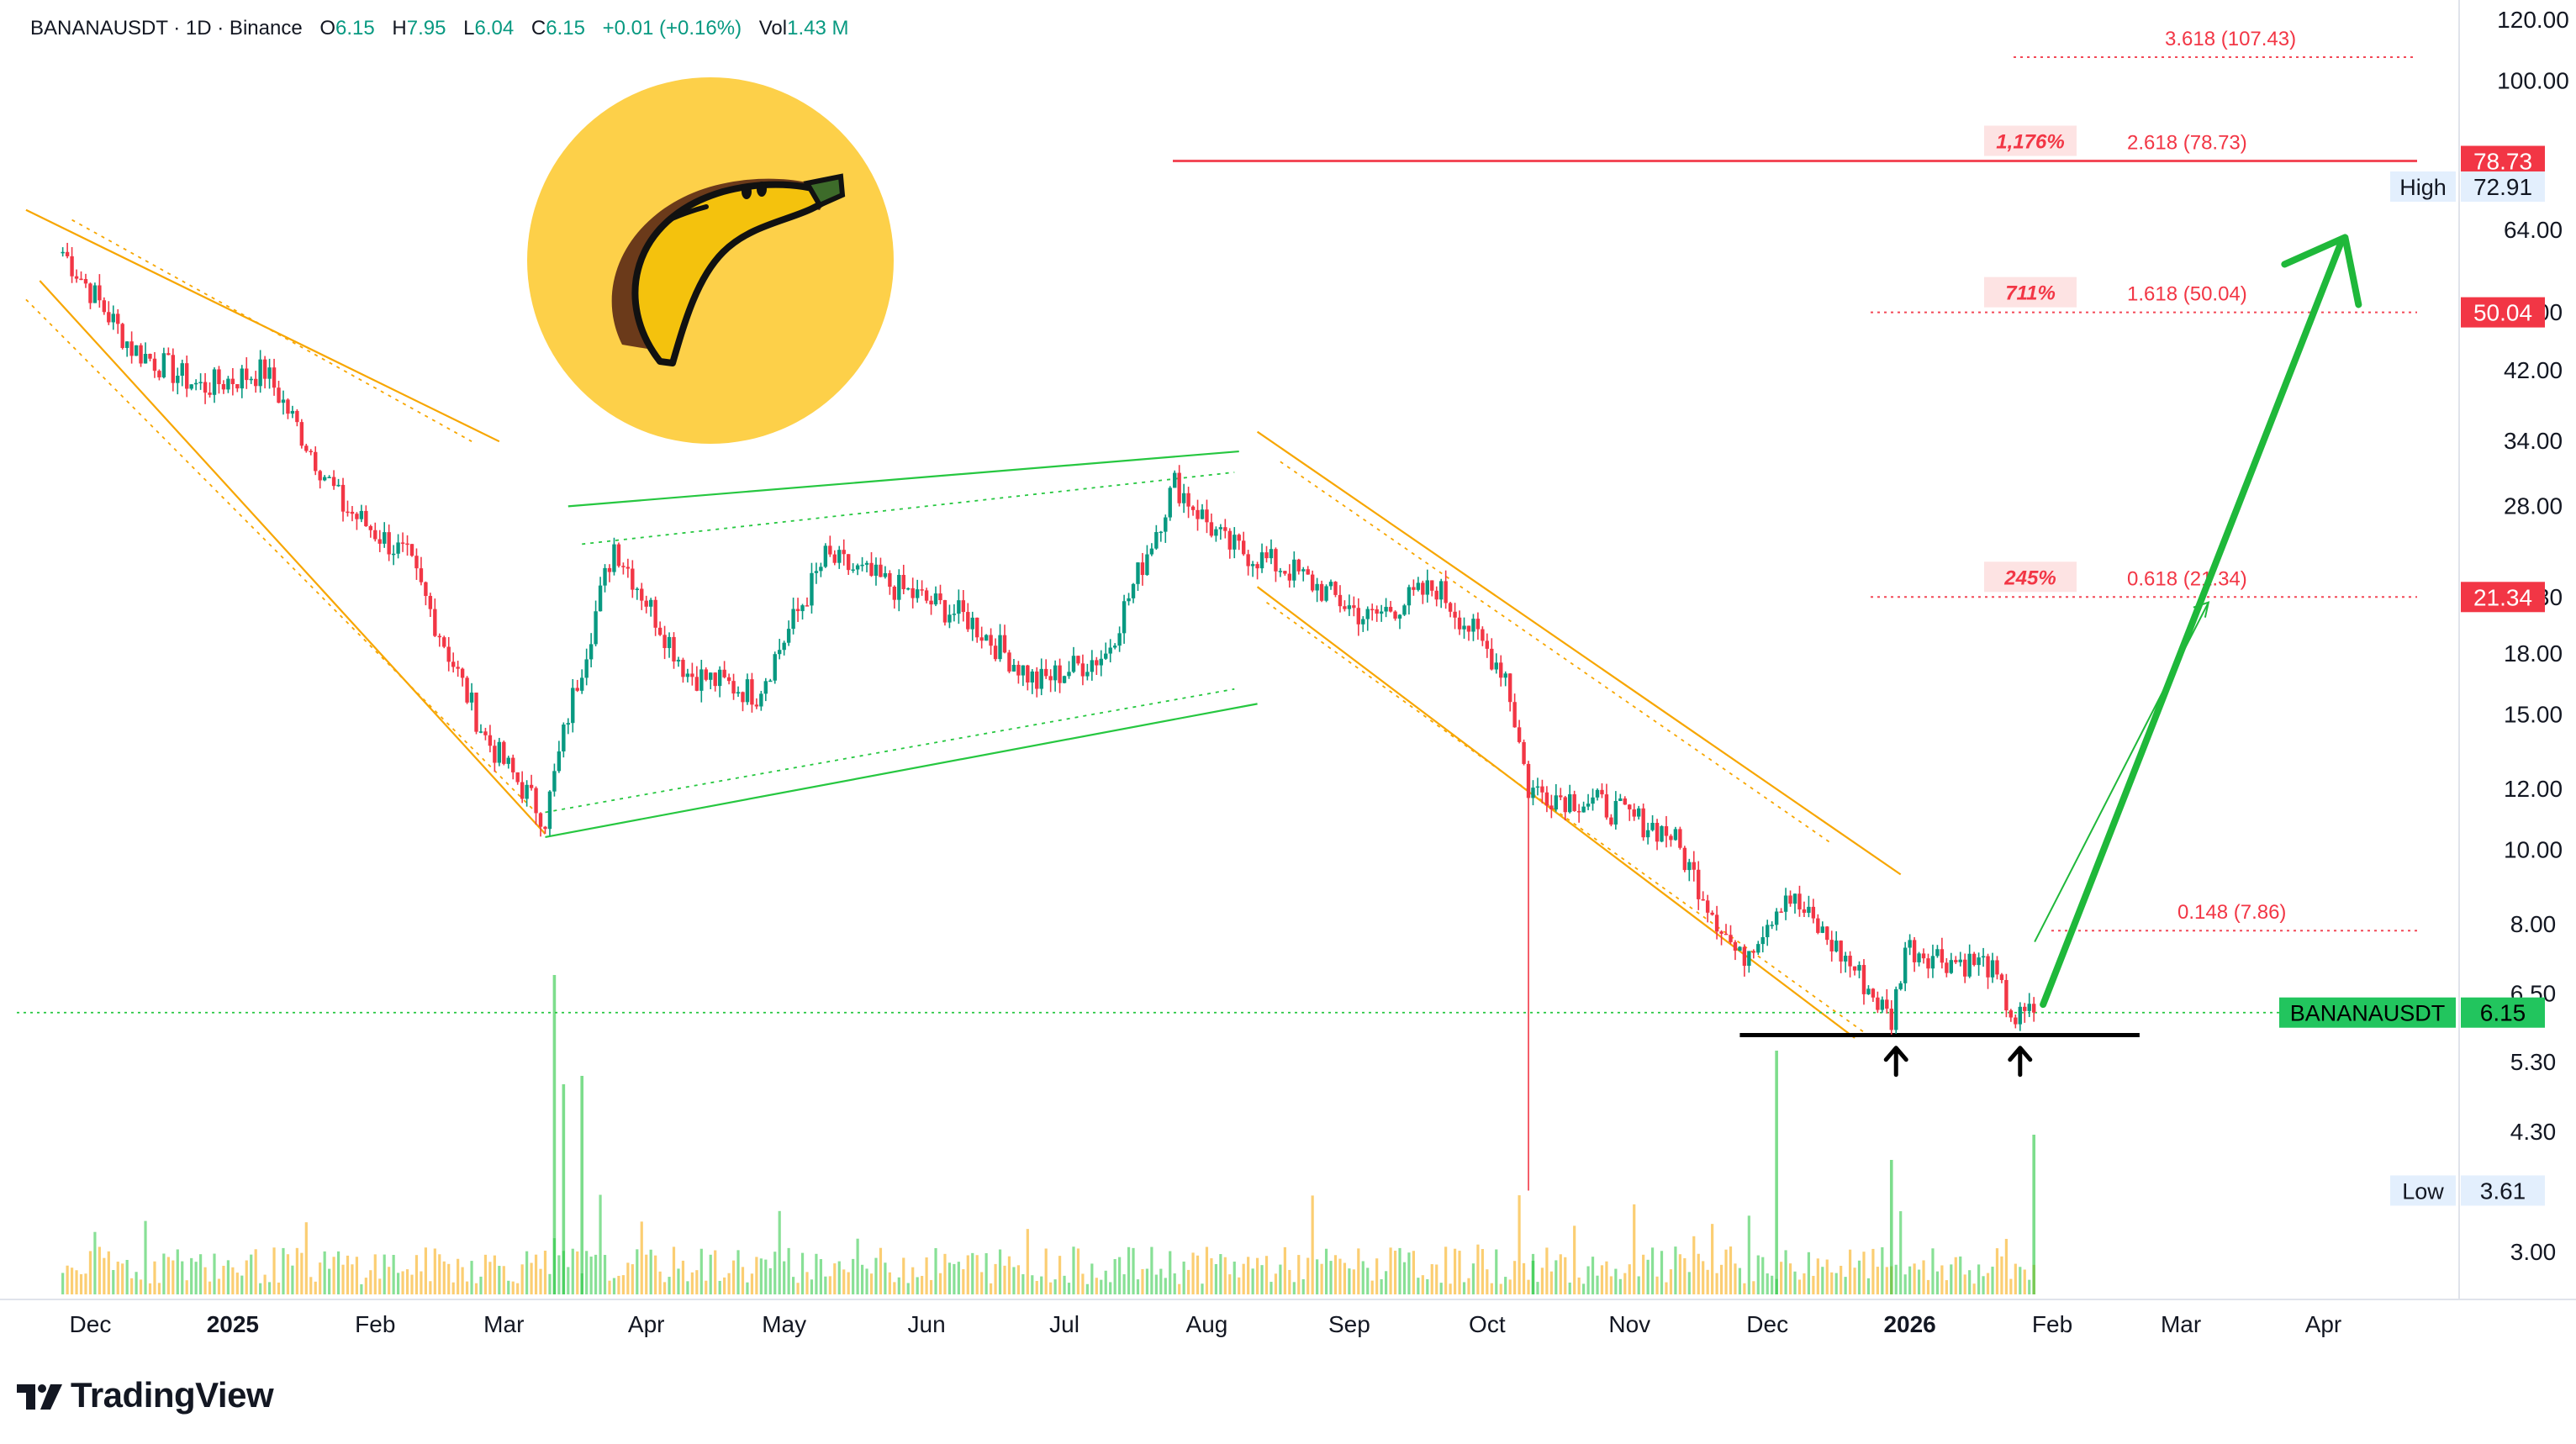 This screenshot has height=1444, width=2576. What do you see at coordinates (2502, 313) in the screenshot?
I see `price-tag-value: 50.04` at bounding box center [2502, 313].